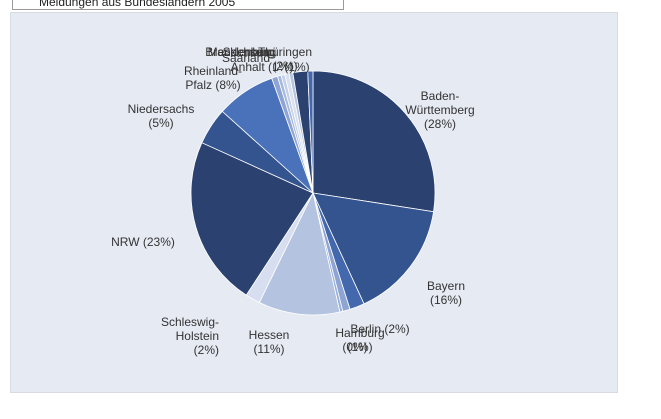 The image size is (661, 419). I want to click on pie-slice-hessen, so click(299, 253).